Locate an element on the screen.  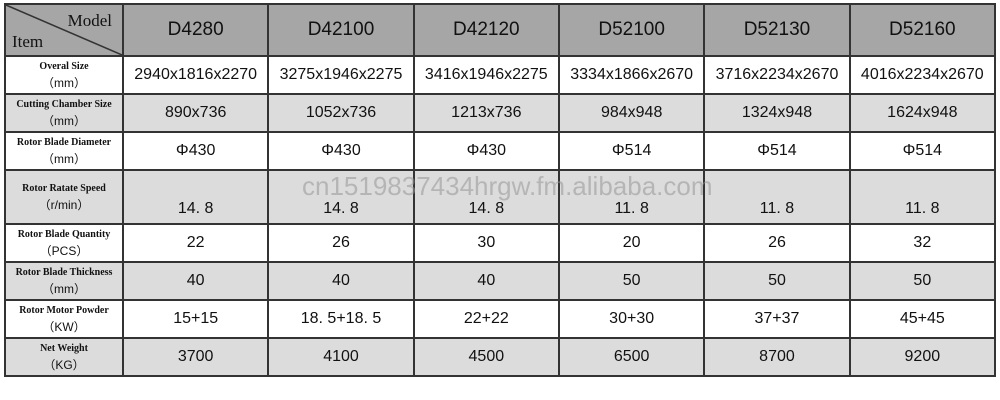
table-cell: 6500 is located at coordinates (631, 357).